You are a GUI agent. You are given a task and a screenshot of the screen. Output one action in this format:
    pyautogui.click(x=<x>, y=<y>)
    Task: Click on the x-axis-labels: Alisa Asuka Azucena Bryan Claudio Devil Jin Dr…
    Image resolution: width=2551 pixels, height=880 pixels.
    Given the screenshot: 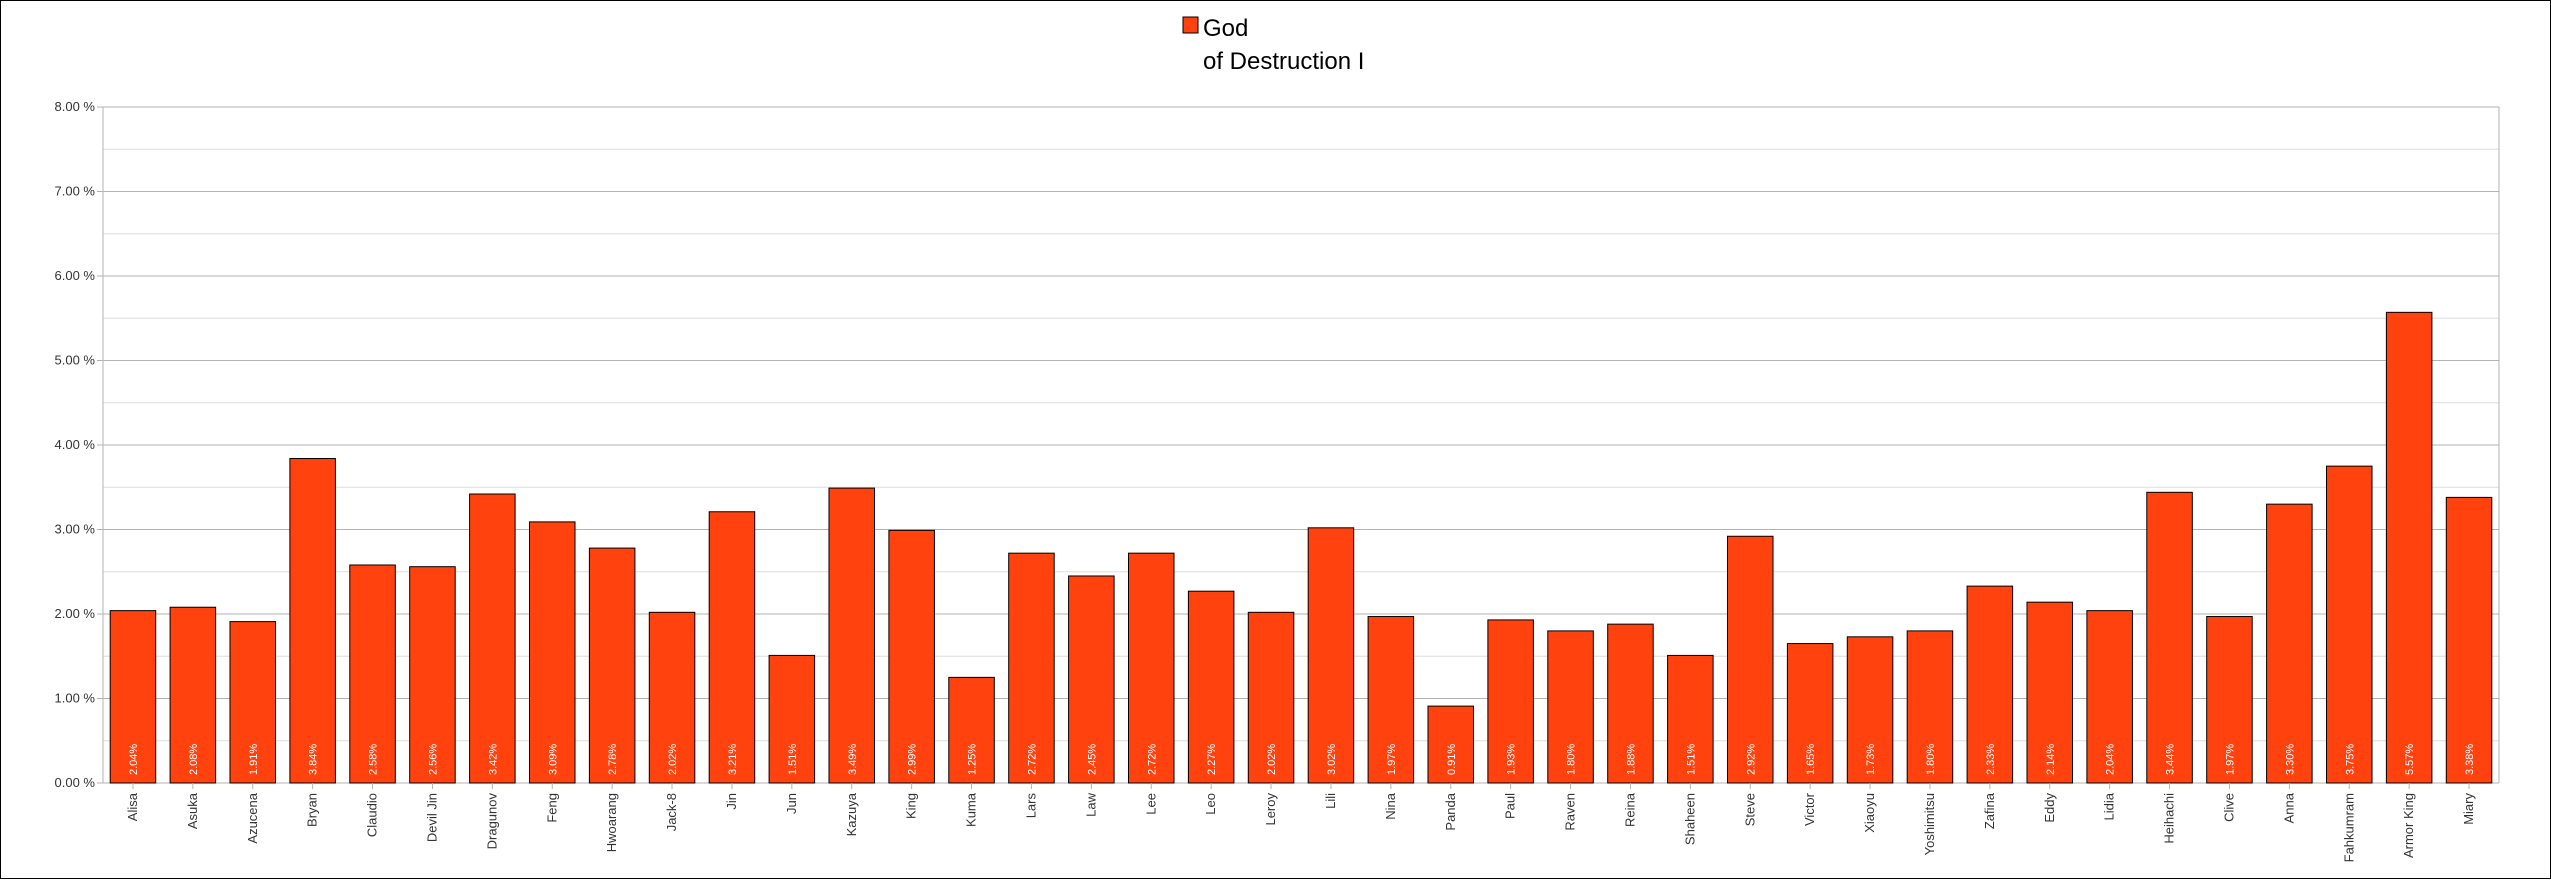 What is the action you would take?
    pyautogui.click(x=1300, y=822)
    